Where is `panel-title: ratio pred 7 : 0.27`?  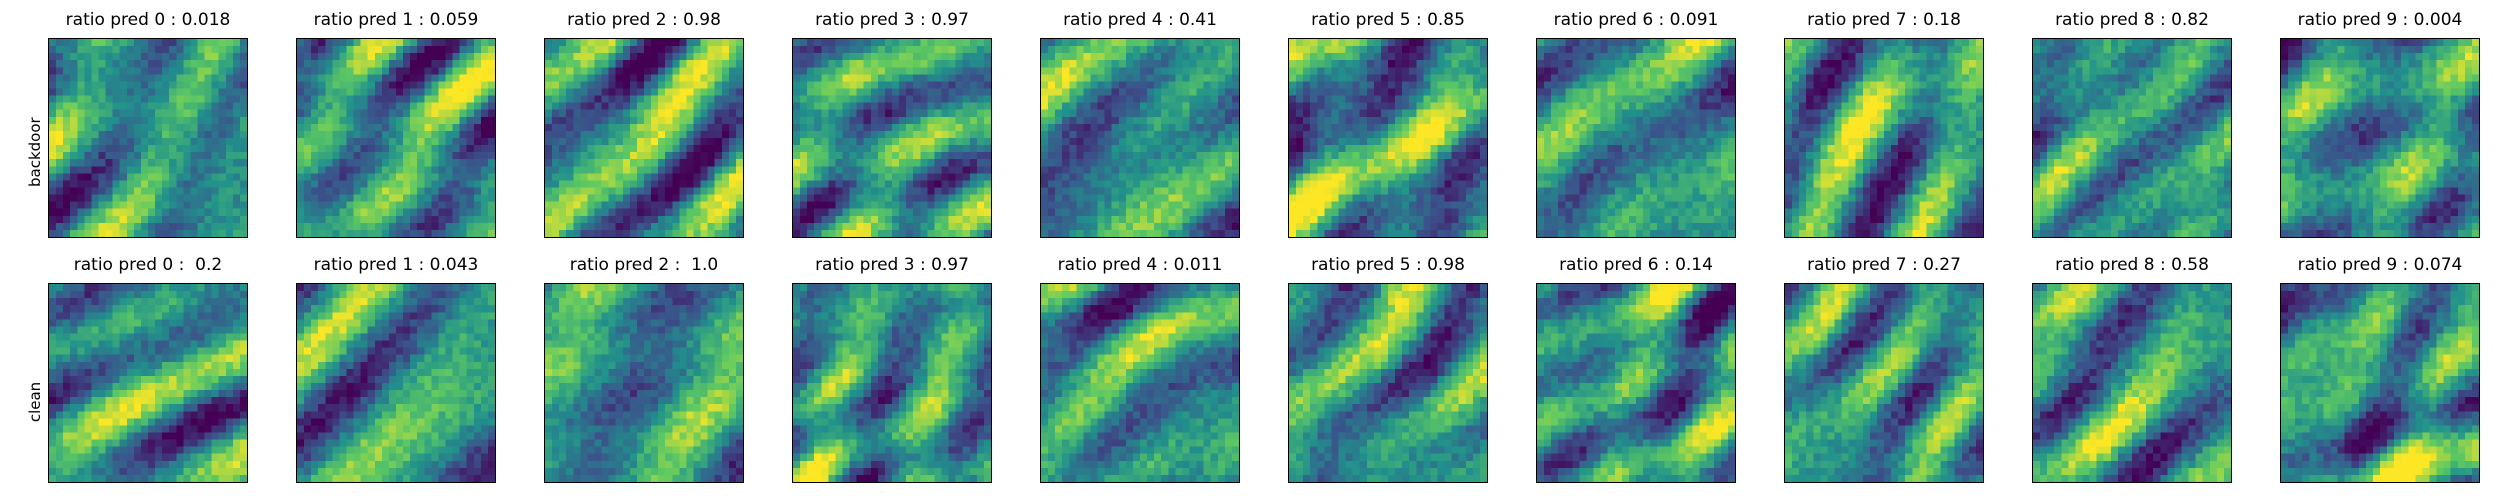
panel-title: ratio pred 7 : 0.27 is located at coordinates (1884, 265).